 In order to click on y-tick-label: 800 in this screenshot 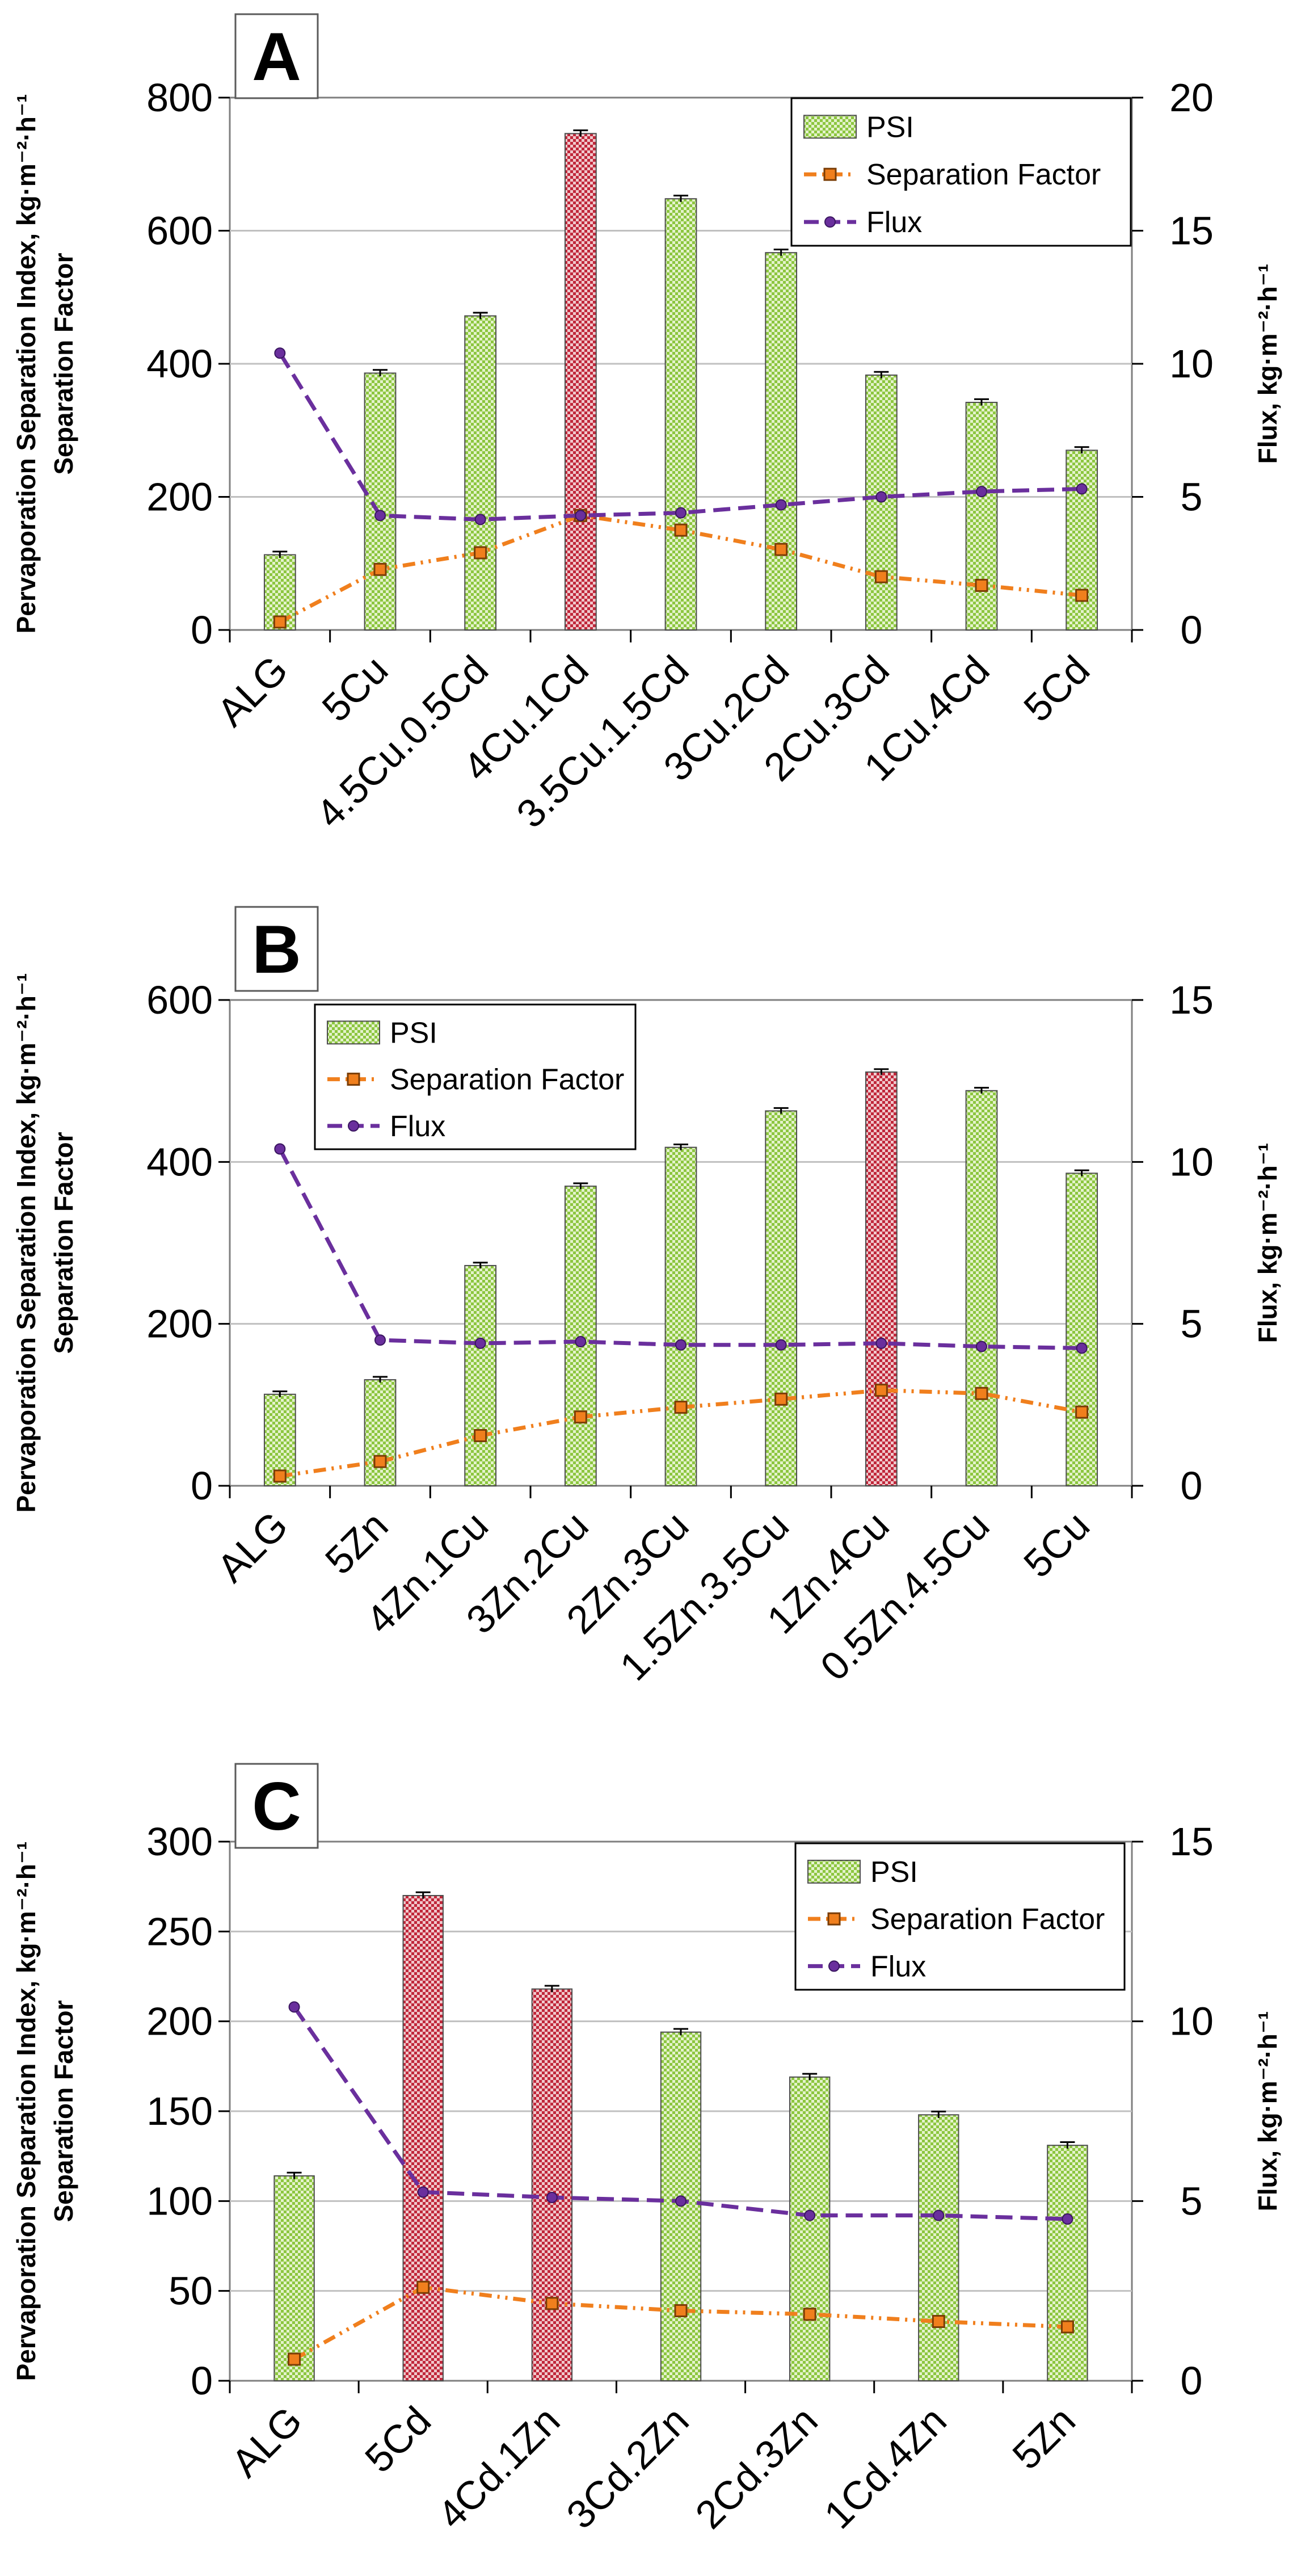, I will do `click(179, 97)`.